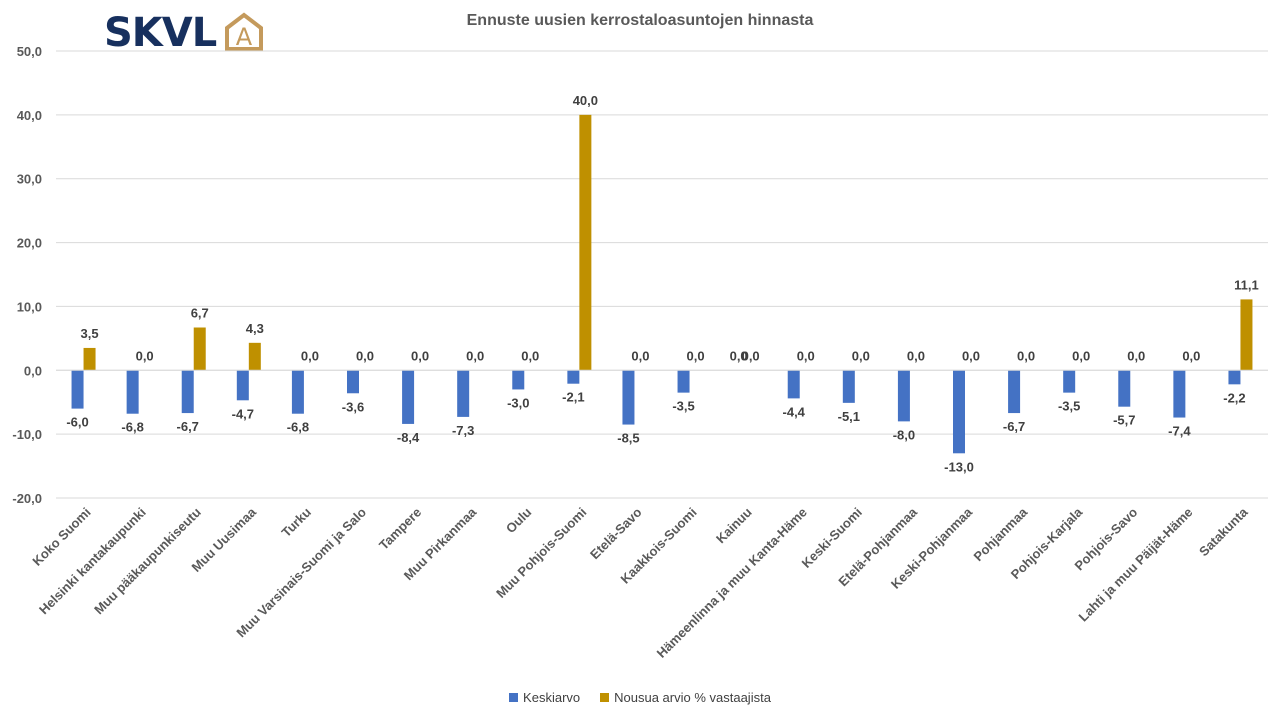 The height and width of the screenshot is (720, 1280). What do you see at coordinates (904, 434) in the screenshot?
I see `data-label: -8,0` at bounding box center [904, 434].